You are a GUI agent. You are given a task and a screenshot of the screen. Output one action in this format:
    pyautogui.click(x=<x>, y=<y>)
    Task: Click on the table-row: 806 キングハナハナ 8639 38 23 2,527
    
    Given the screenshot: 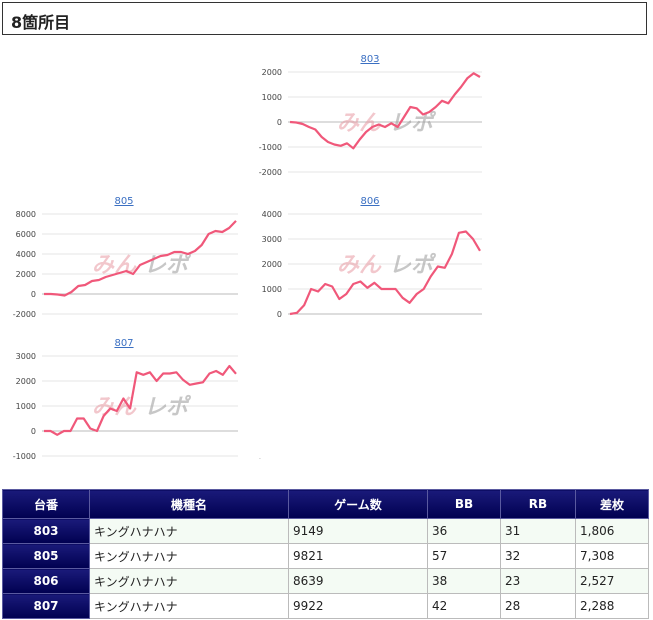 What is the action you would take?
    pyautogui.click(x=325, y=581)
    